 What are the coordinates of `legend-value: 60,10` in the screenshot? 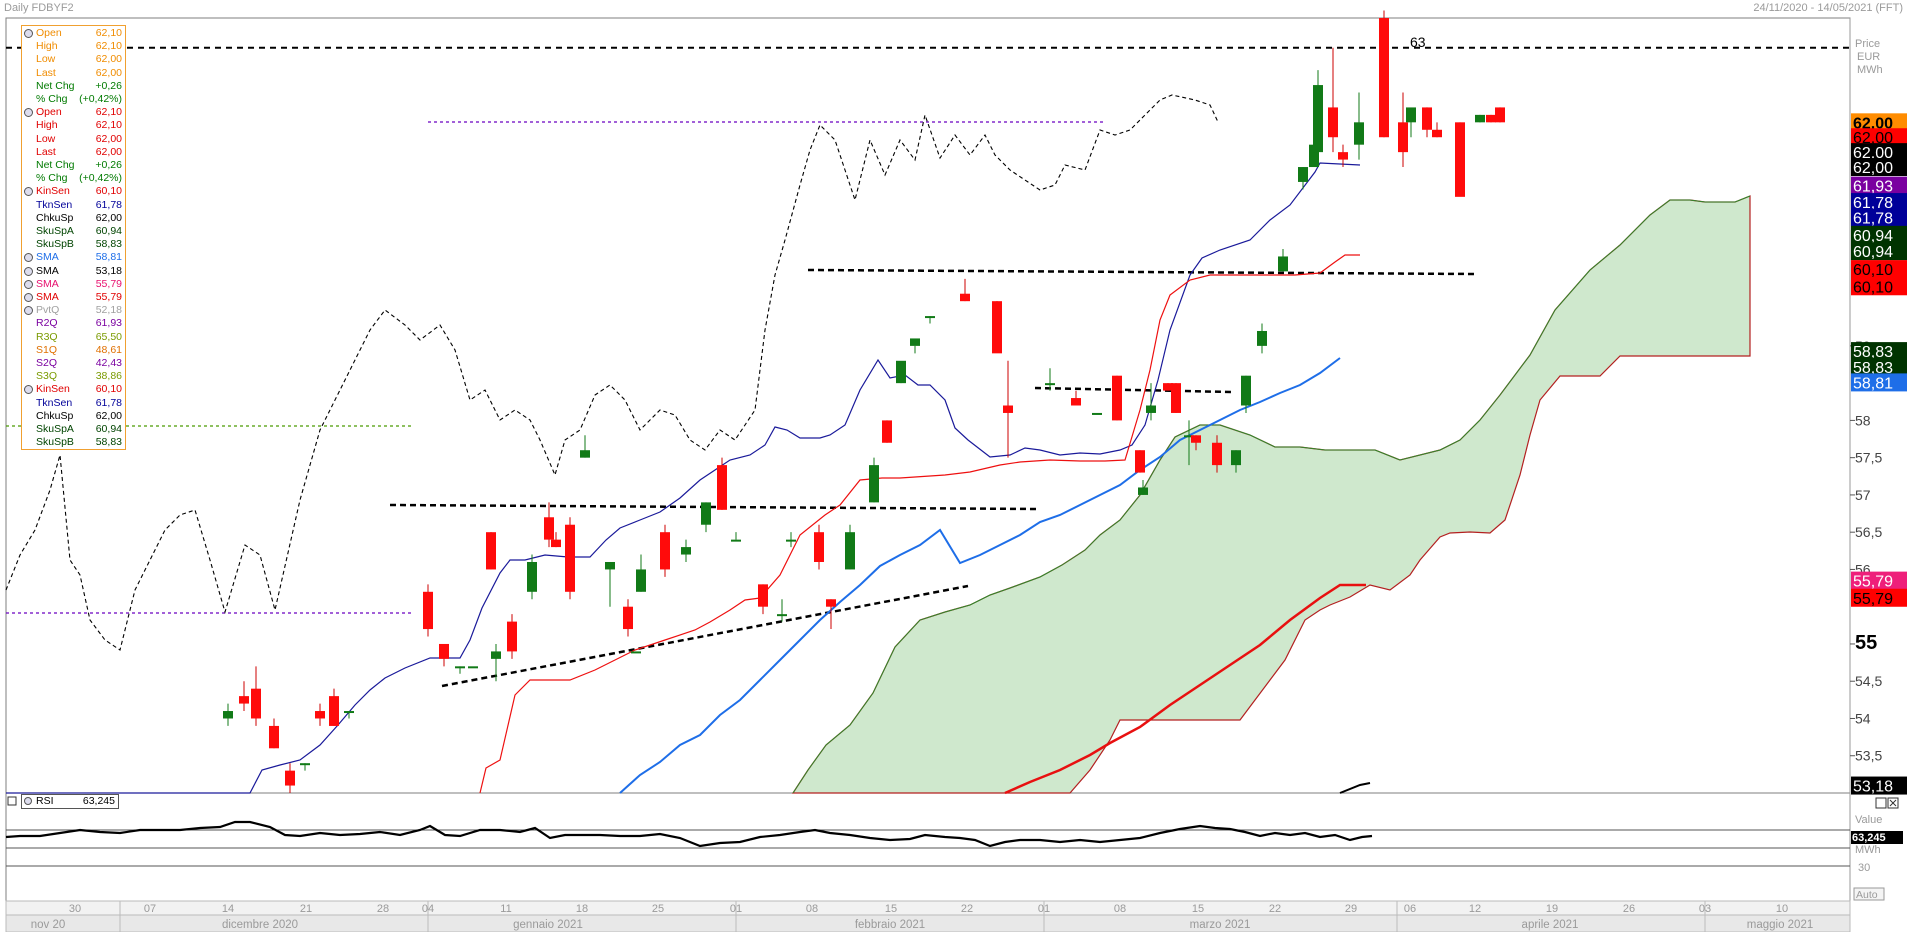 It's located at (108, 191).